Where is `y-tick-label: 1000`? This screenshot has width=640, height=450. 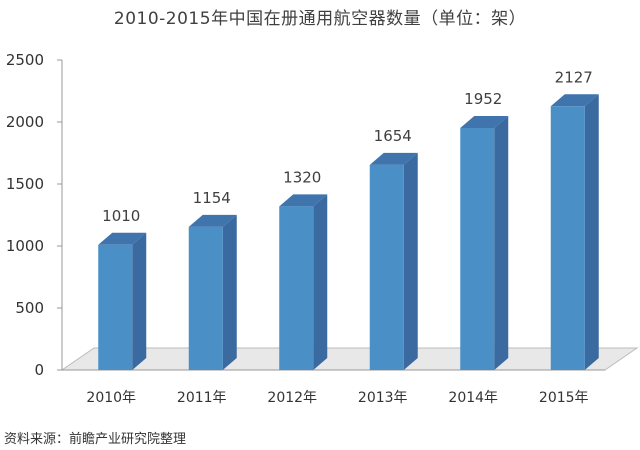
y-tick-label: 1000 is located at coordinates (25, 246).